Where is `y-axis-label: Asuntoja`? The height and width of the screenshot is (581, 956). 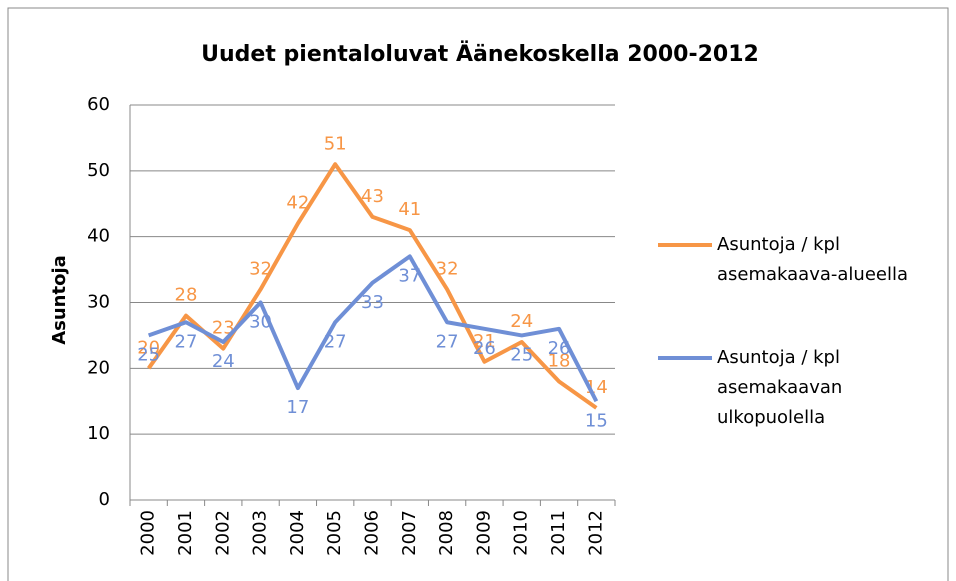
y-axis-label: Asuntoja is located at coordinates (59, 300).